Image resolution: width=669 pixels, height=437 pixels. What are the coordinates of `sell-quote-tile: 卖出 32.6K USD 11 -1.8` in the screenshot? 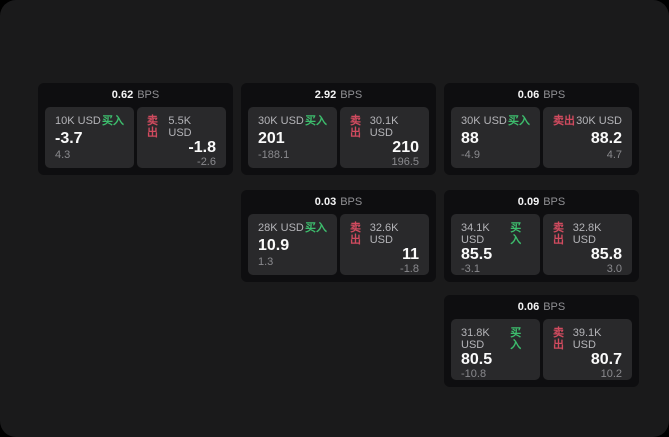 It's located at (384, 244).